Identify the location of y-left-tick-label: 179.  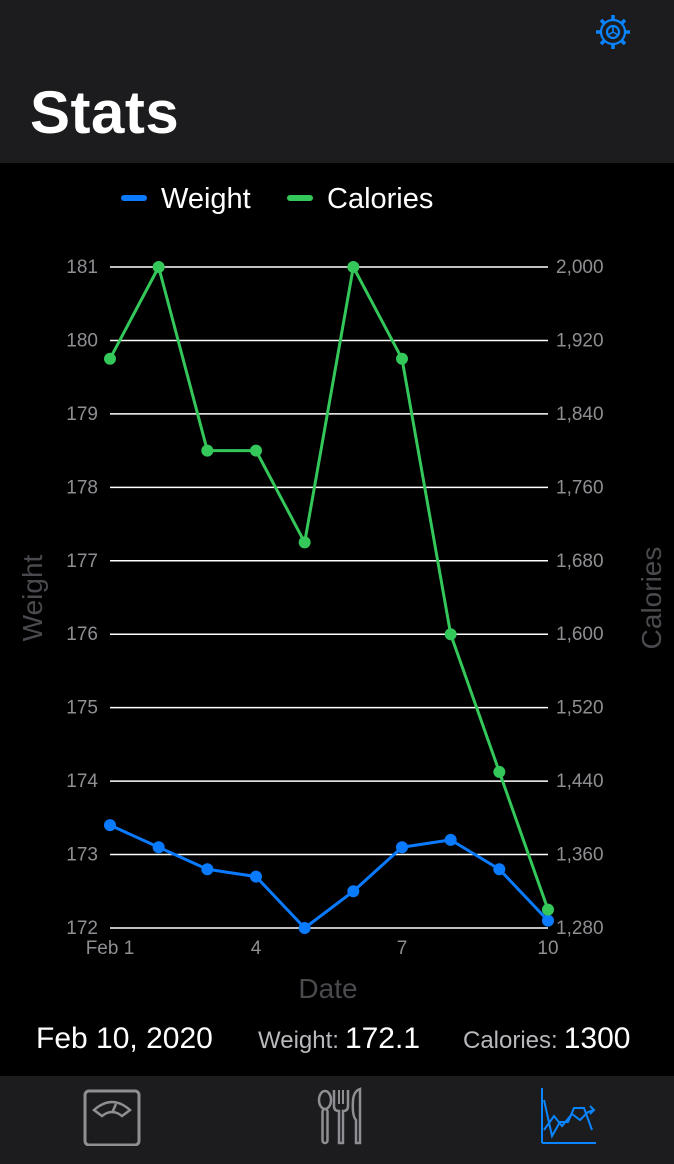
(82, 414).